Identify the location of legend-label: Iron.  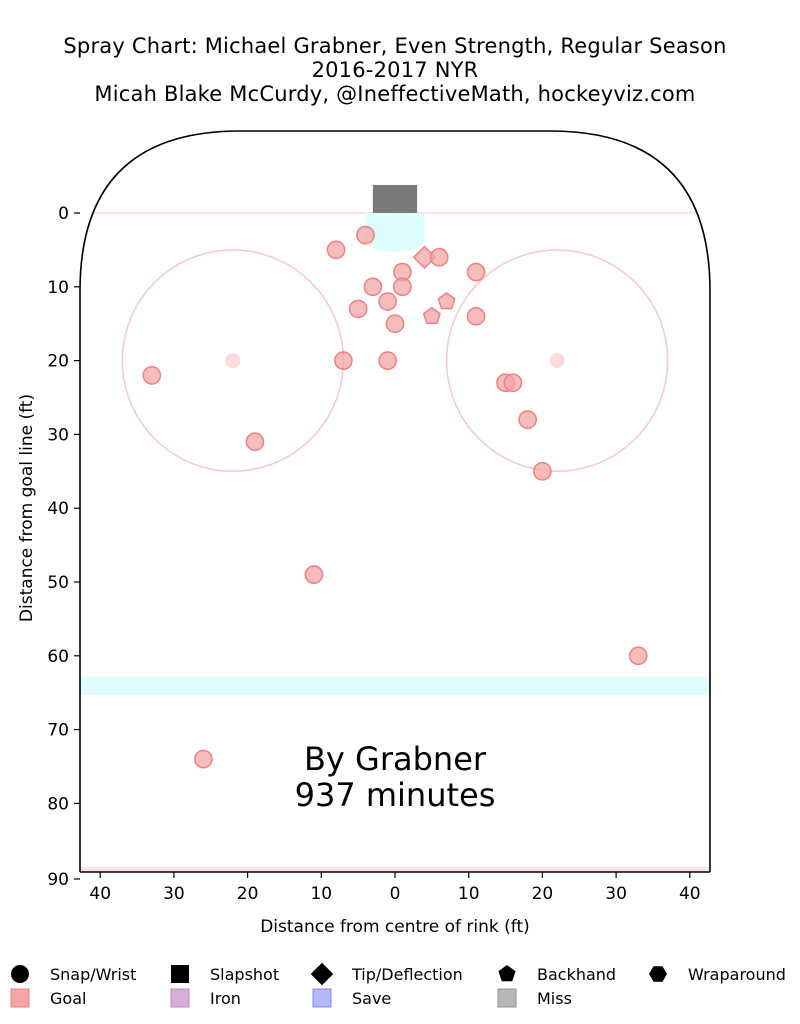
(225, 998).